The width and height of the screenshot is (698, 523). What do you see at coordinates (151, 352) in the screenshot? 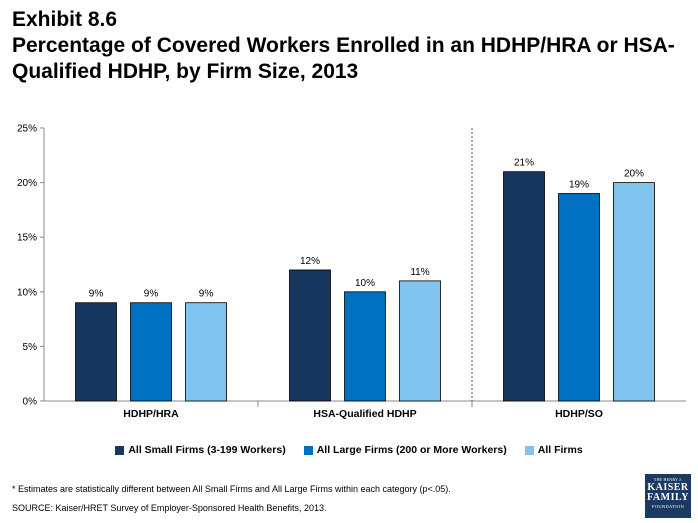
I see `bar-all-large-firms-200-or-more-workers-hdhp-hra` at bounding box center [151, 352].